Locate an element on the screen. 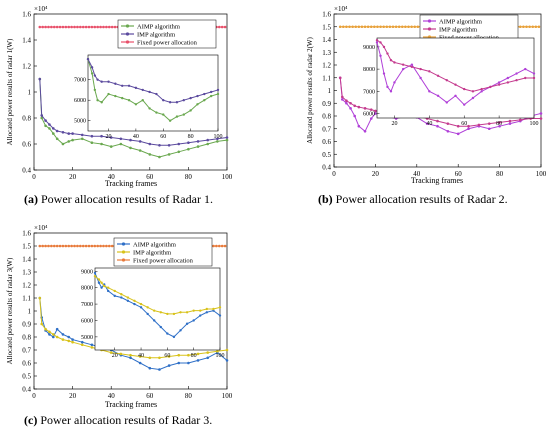 This screenshot has height=435, width=550. inset-series-line-aimp is located at coordinates (157, 305).